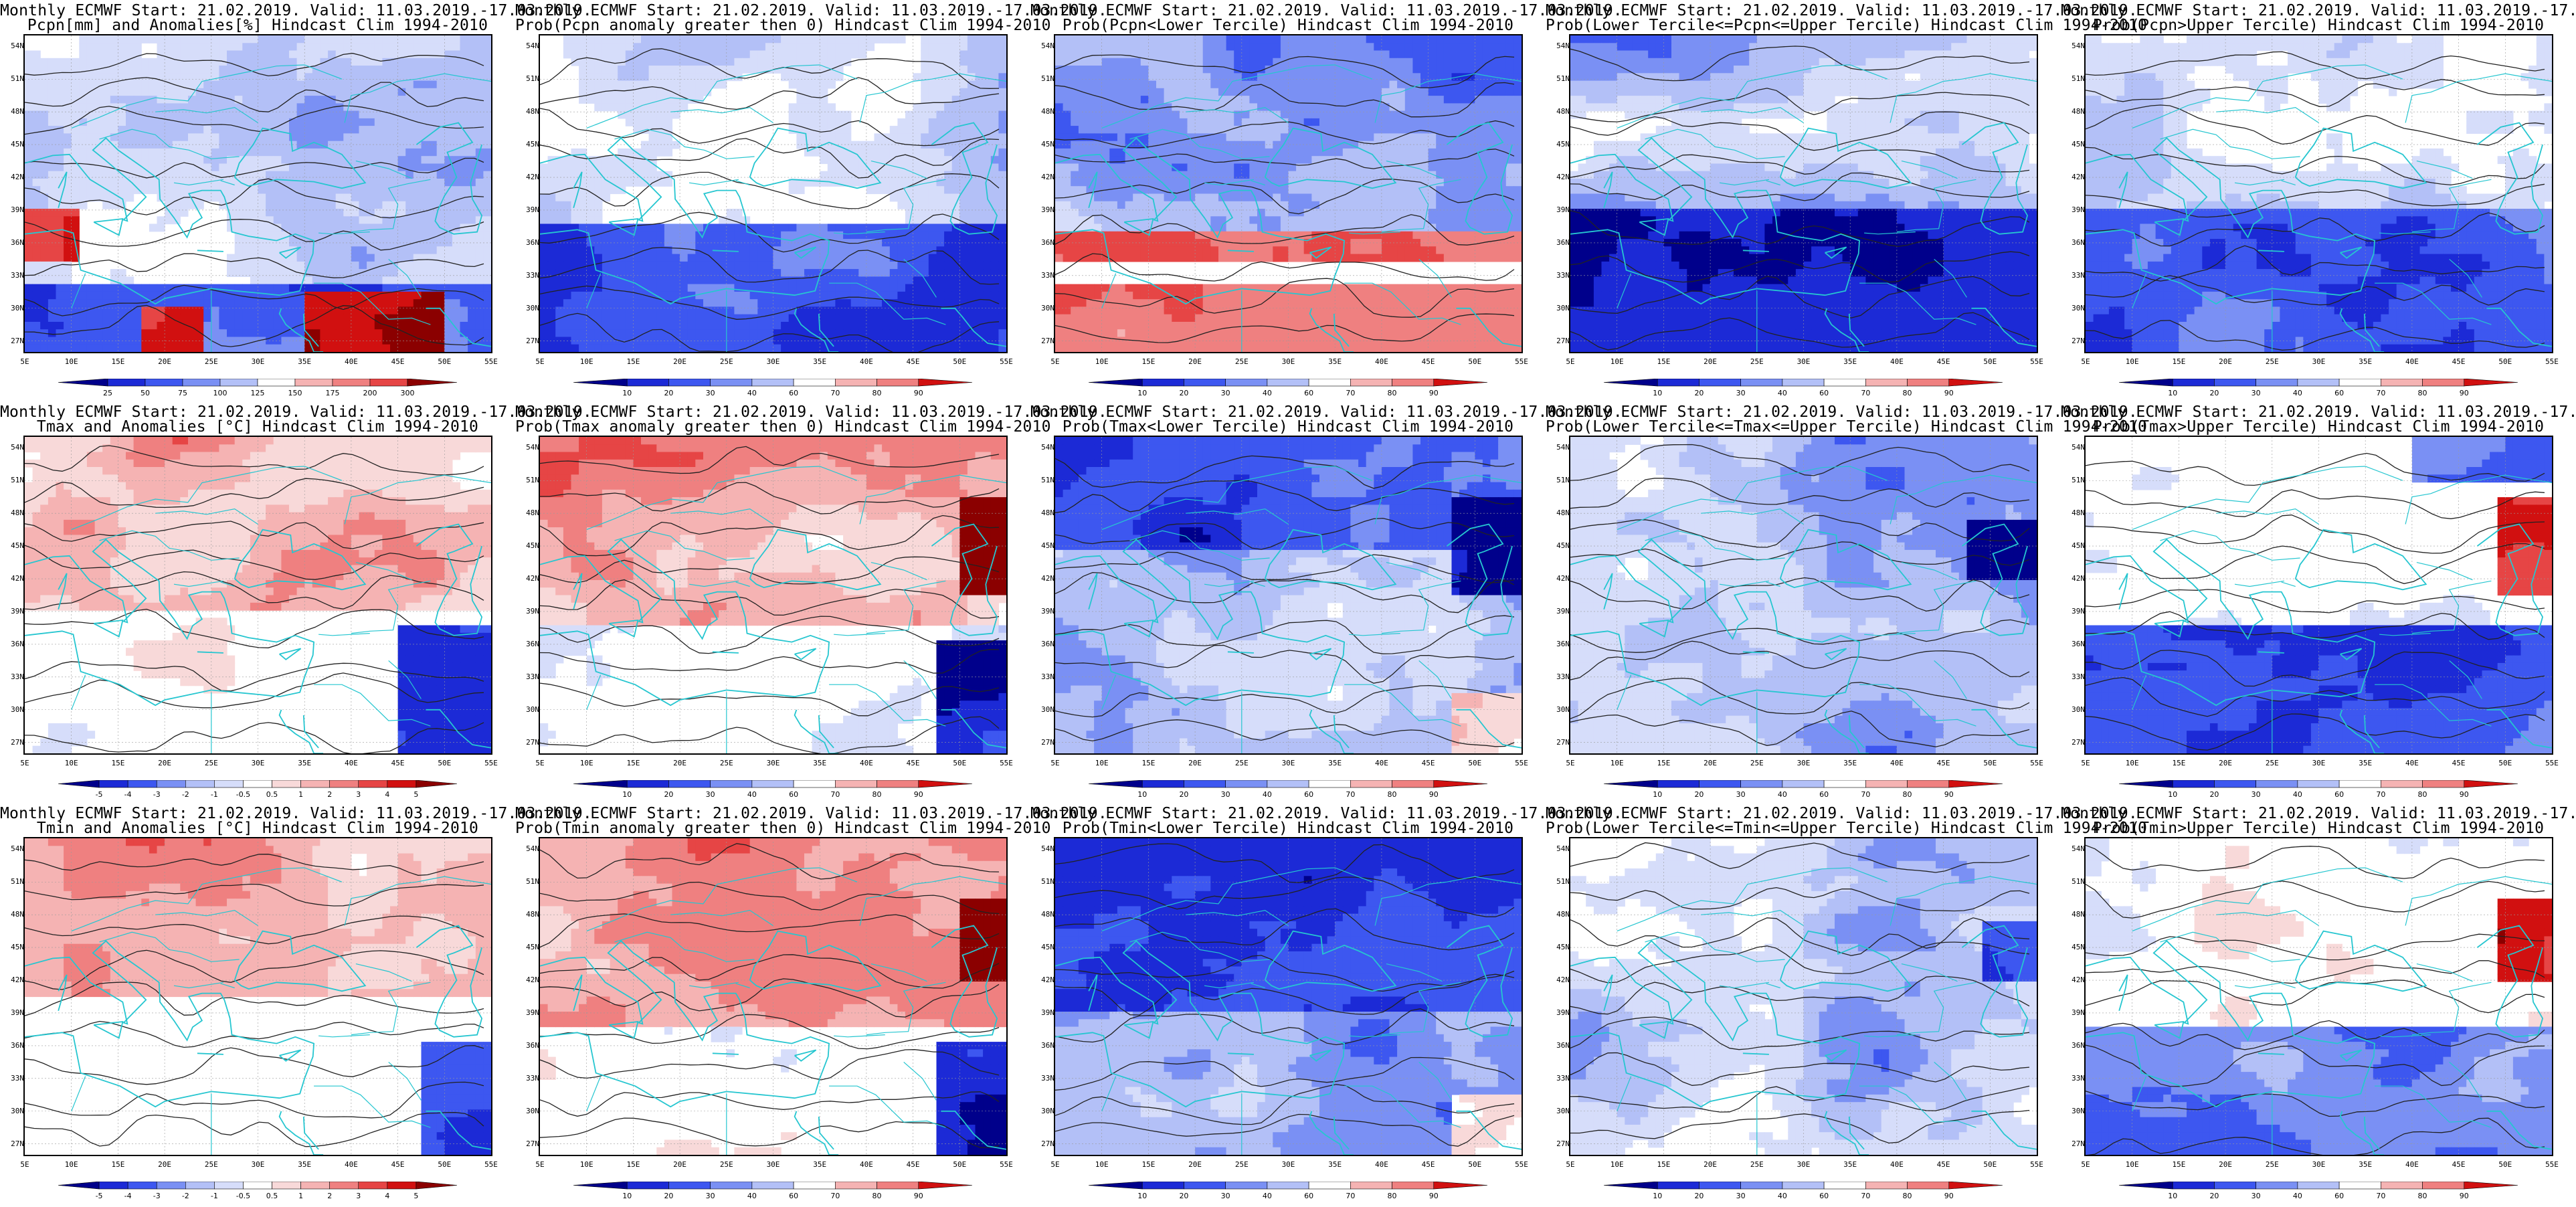 Image resolution: width=2576 pixels, height=1207 pixels. What do you see at coordinates (272, 1196) in the screenshot?
I see `colorbar-tick-label: 0.5` at bounding box center [272, 1196].